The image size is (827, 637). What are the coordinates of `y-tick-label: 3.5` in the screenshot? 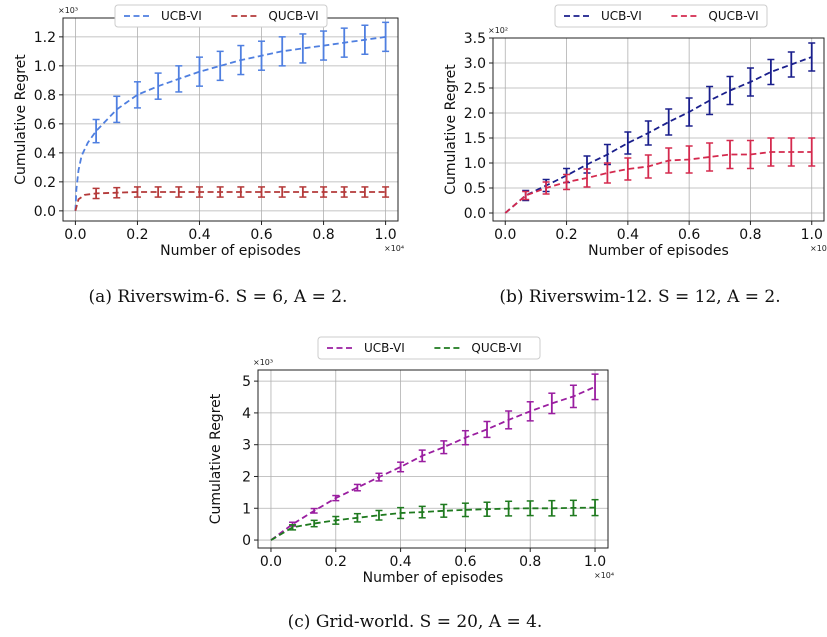 It's located at (475, 39).